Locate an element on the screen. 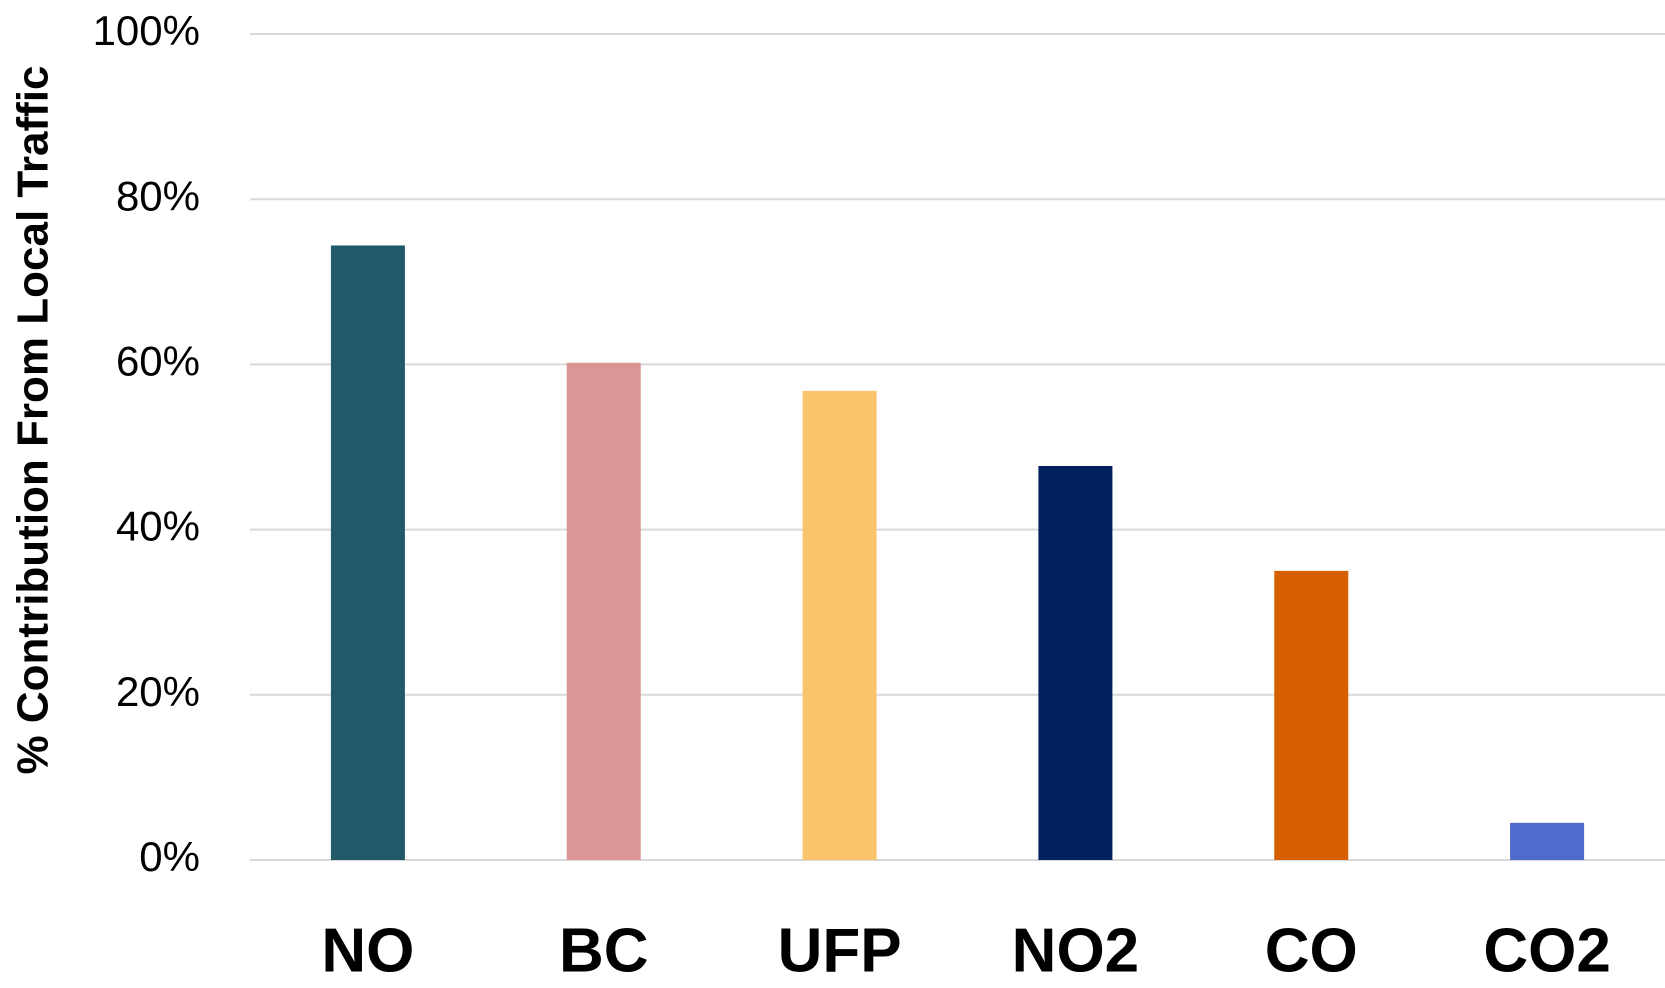 This screenshot has width=1665, height=988. y-tick-label: 40% is located at coordinates (158, 526).